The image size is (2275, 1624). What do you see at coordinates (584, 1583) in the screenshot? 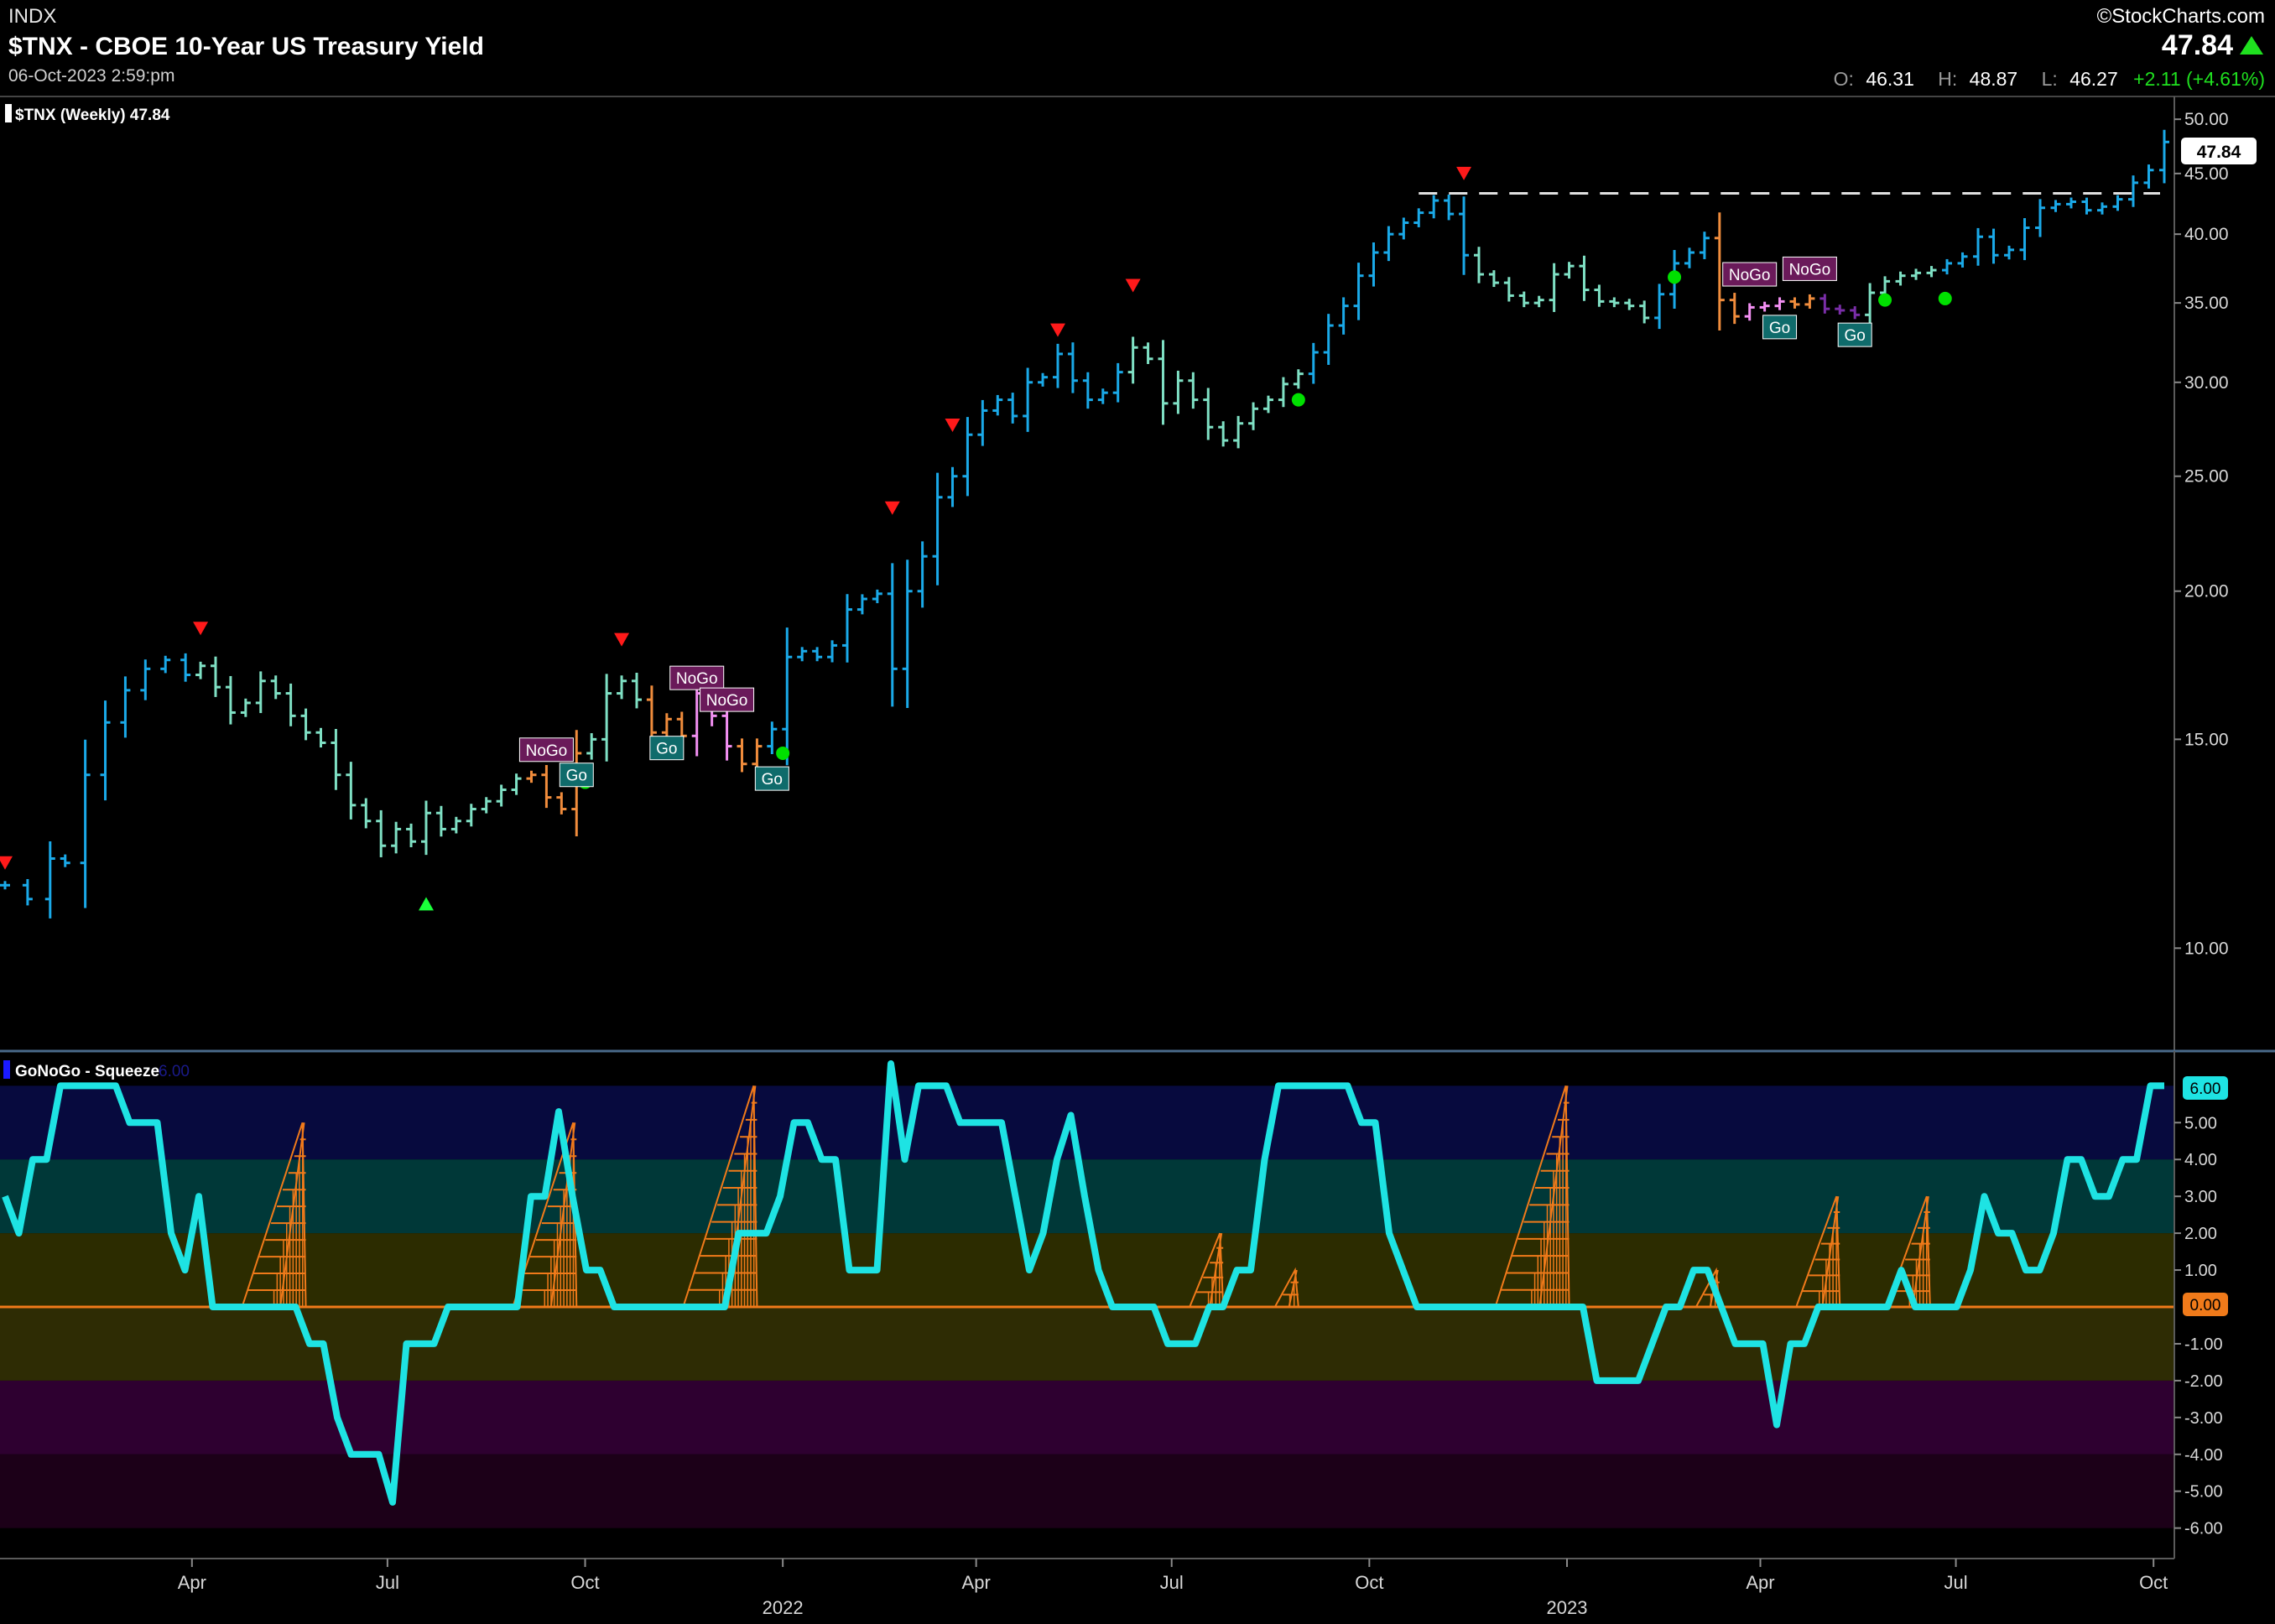
I see `x-tick-label: Oct` at bounding box center [584, 1583].